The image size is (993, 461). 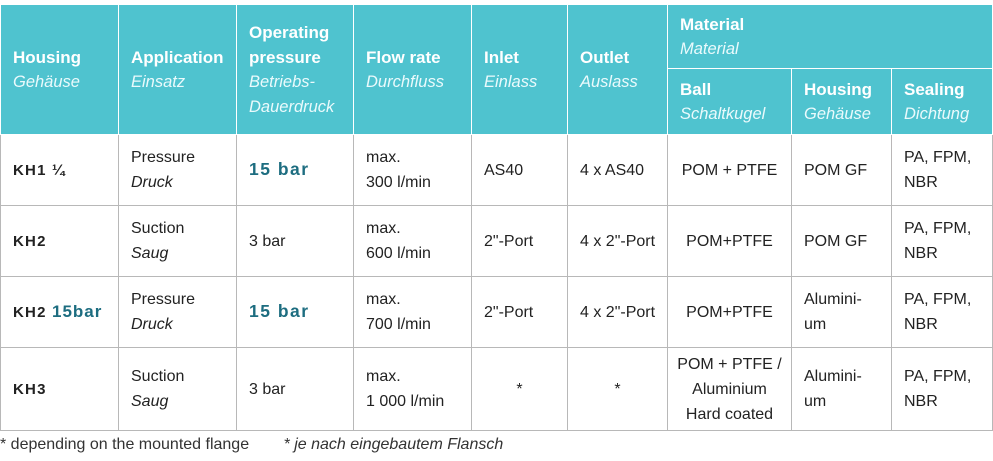 What do you see at coordinates (46, 81) in the screenshot?
I see `header-housing-de: Gehäuse` at bounding box center [46, 81].